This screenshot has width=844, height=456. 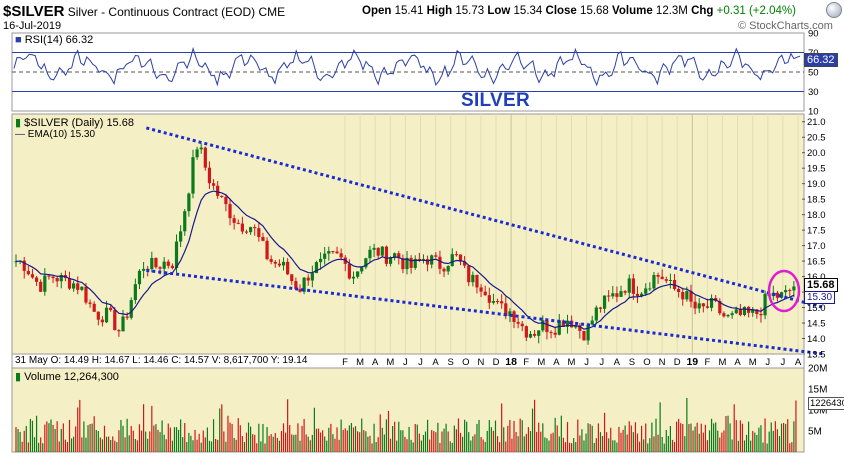 I want to click on price-tick-label: 21.0, so click(x=816, y=122).